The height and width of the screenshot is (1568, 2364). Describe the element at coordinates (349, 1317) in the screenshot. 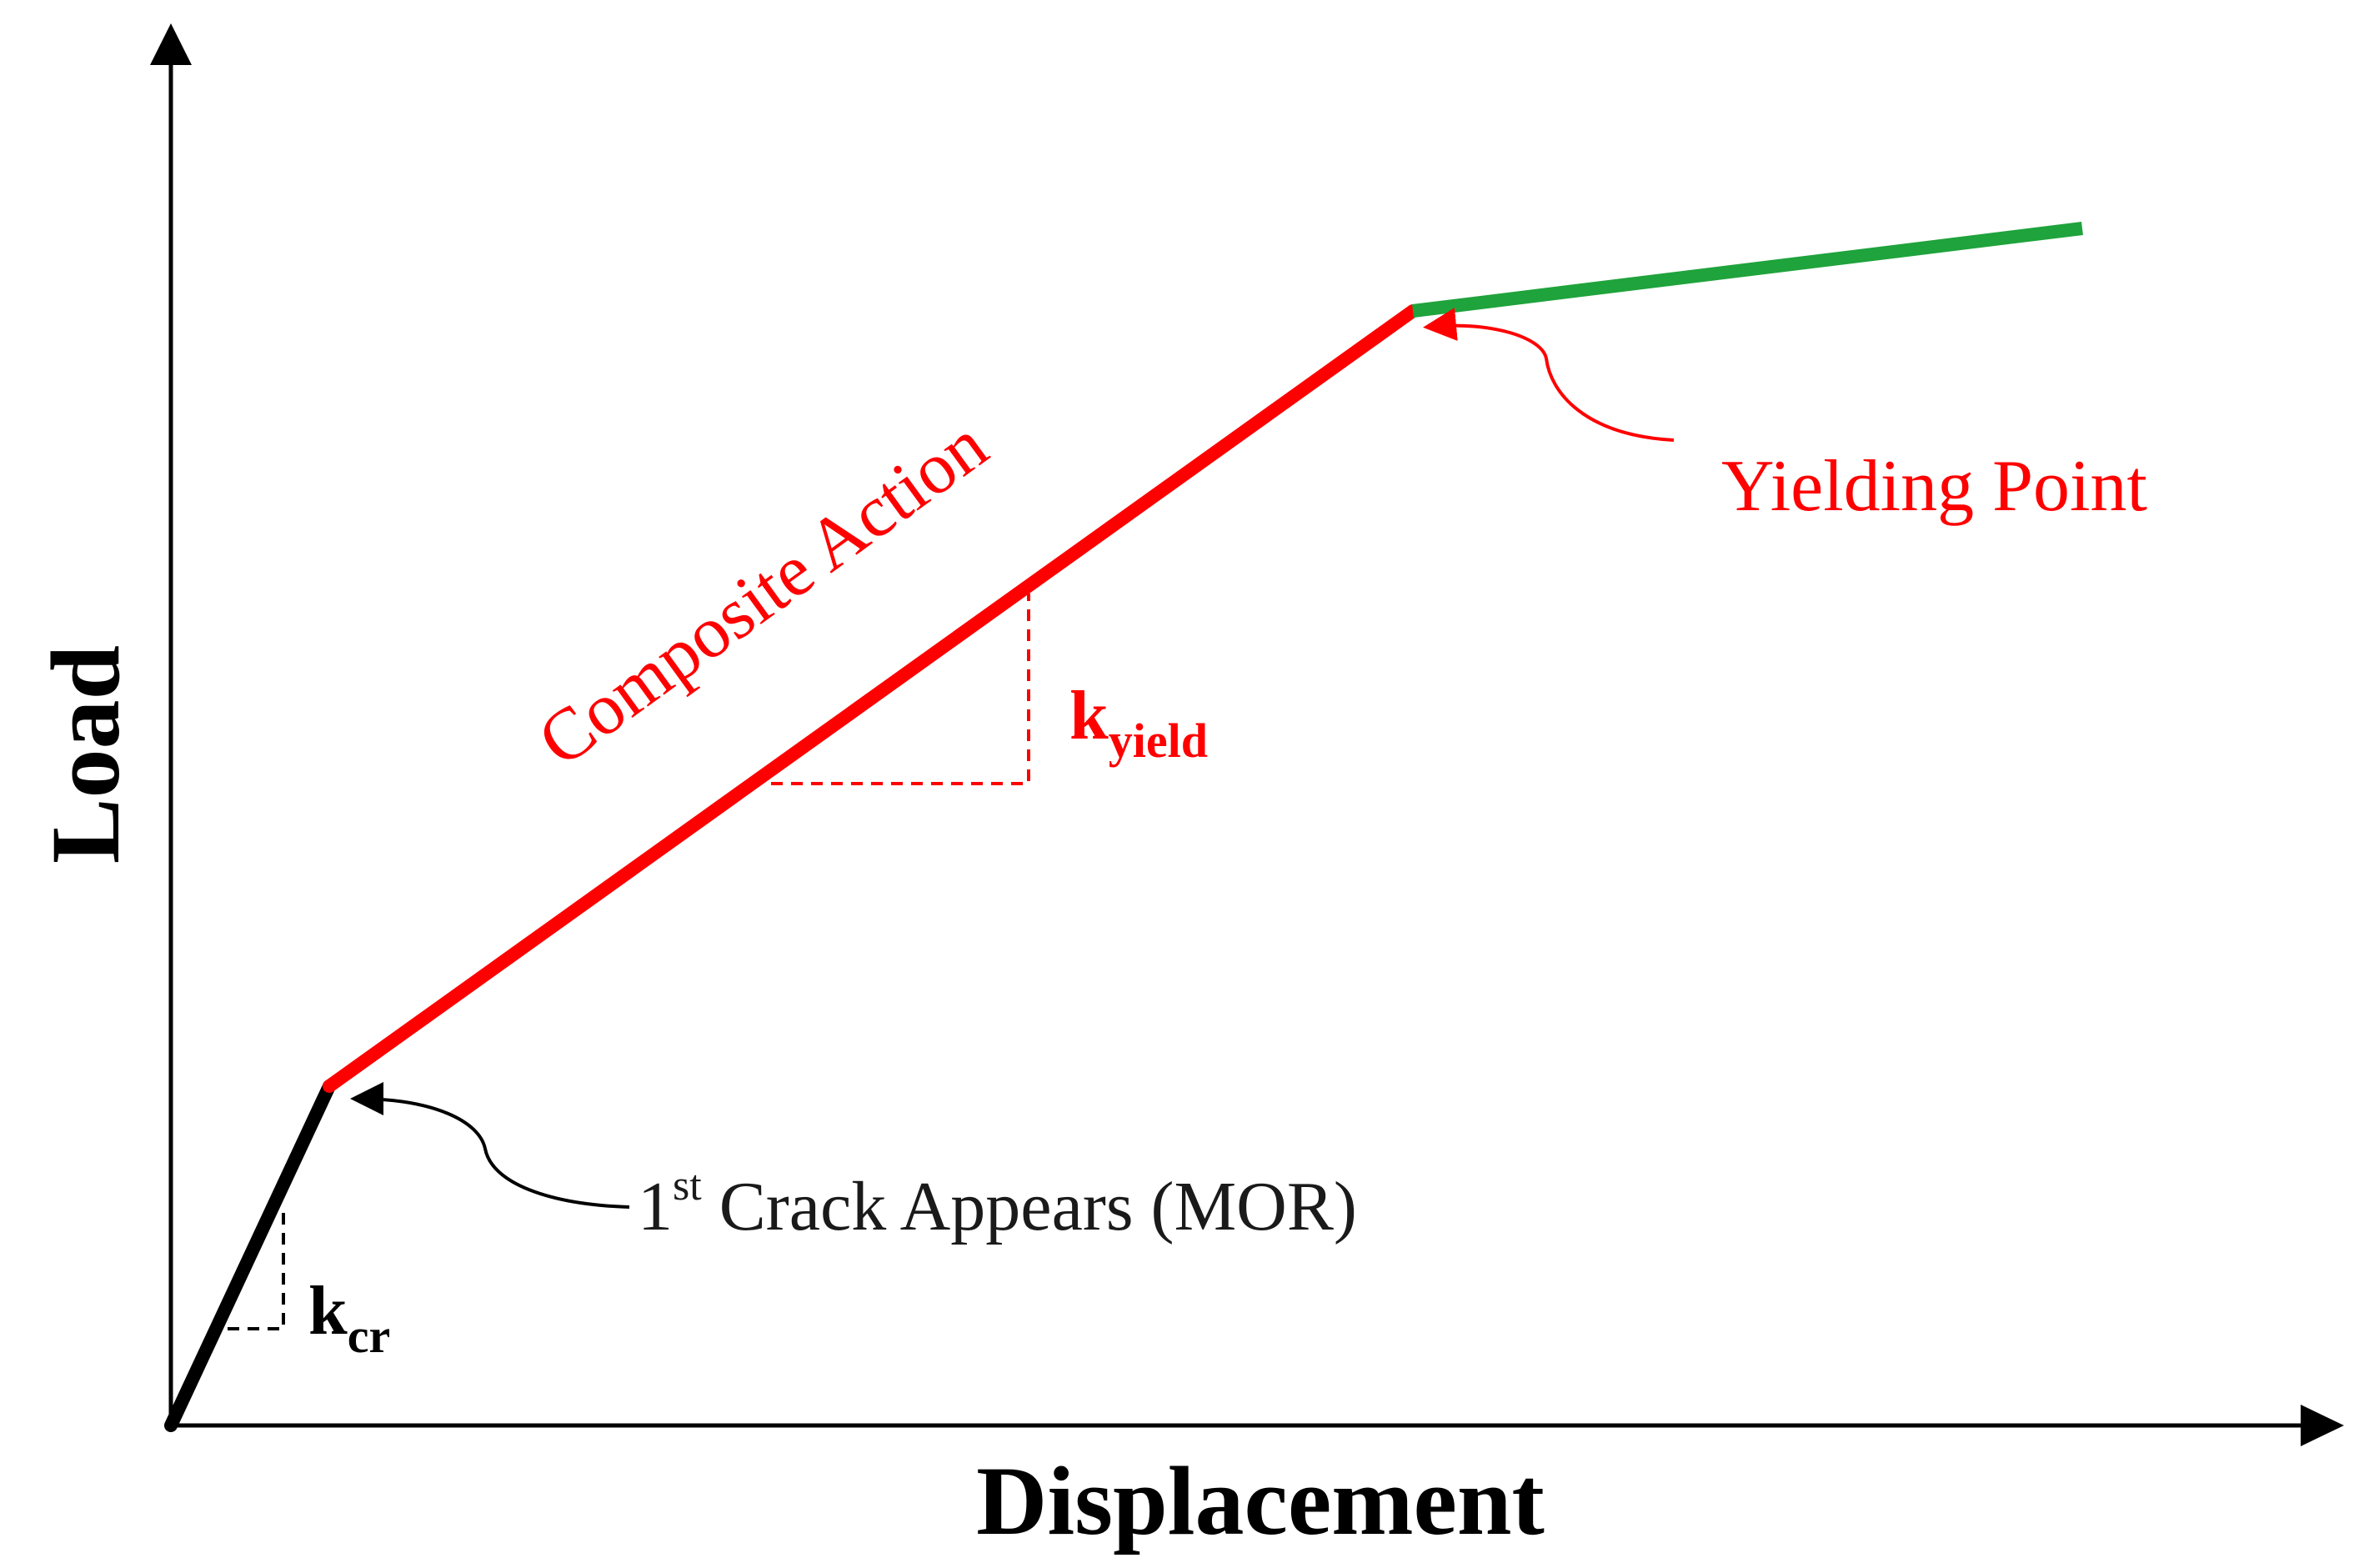

I see `k-cr-label: kcr` at that location.